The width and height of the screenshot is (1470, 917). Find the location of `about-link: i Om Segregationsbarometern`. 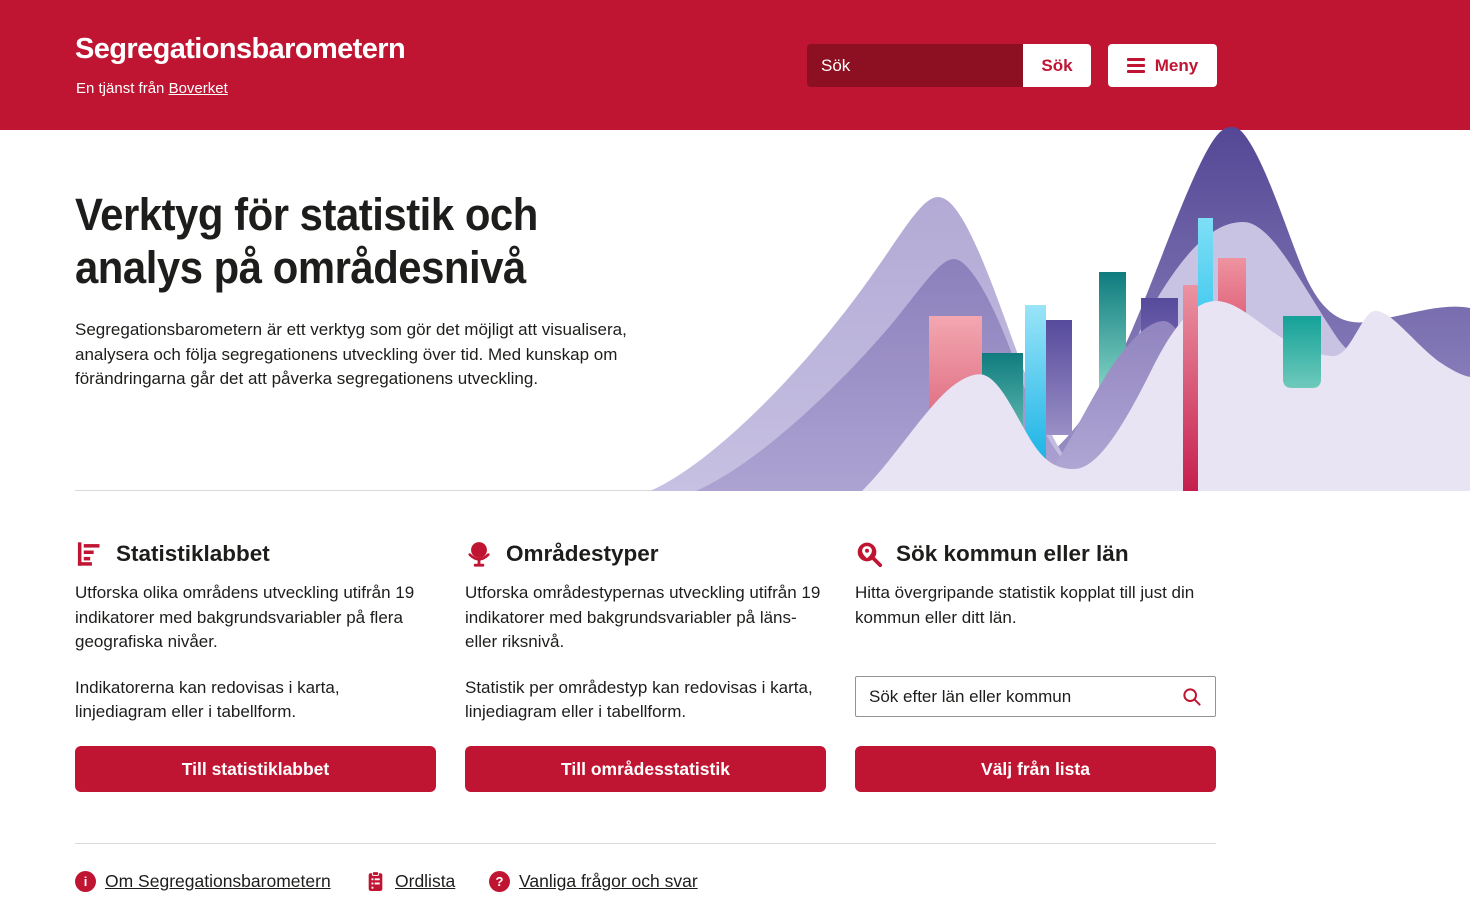

about-link: i Om Segregationsbarometern is located at coordinates (203, 881).